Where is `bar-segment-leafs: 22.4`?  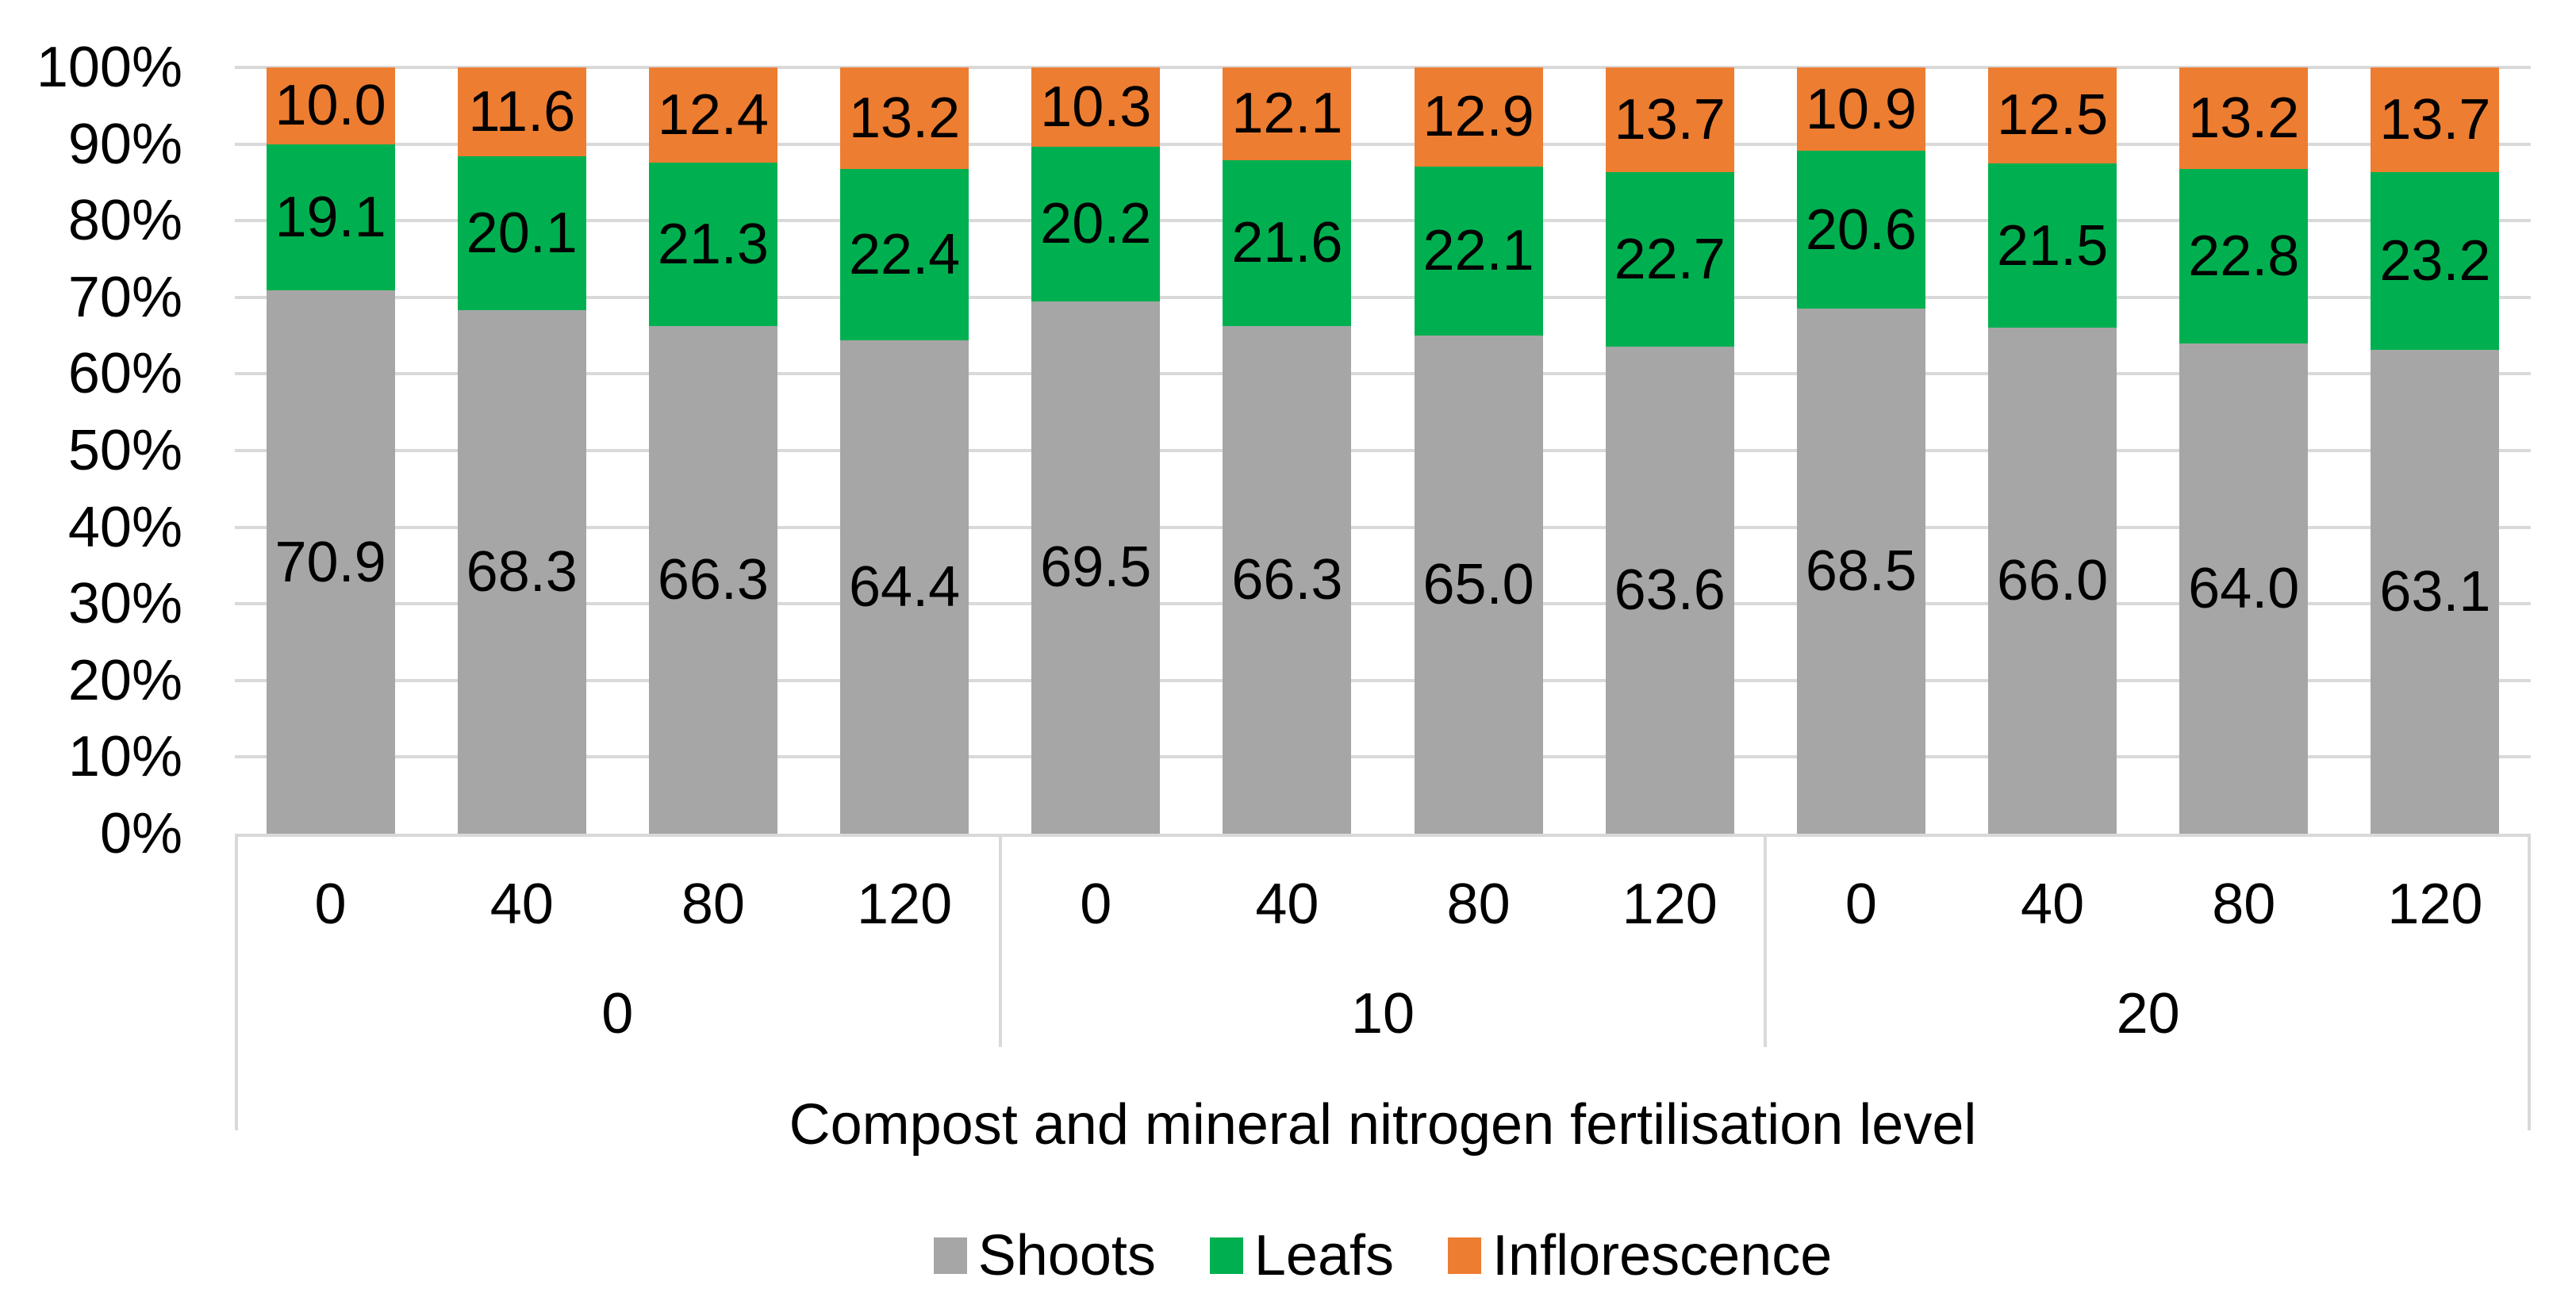 bar-segment-leafs: 22.4 is located at coordinates (905, 254).